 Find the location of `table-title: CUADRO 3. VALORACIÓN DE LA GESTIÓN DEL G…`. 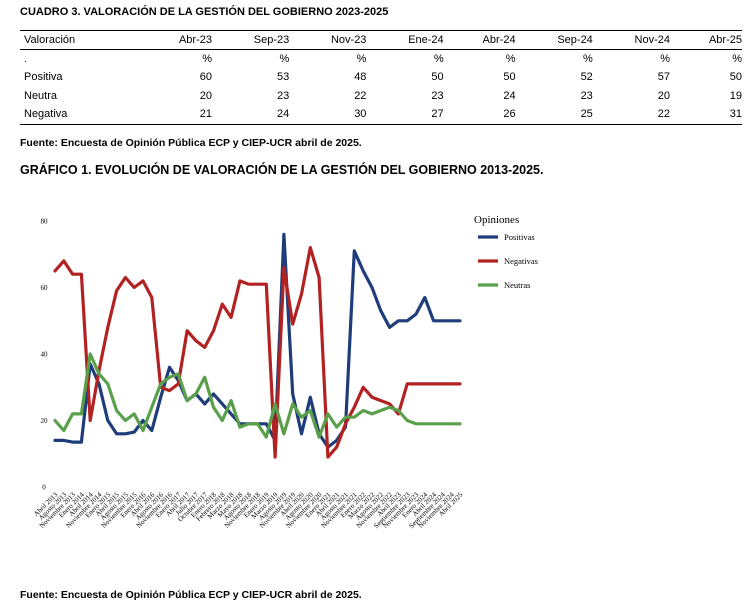

table-title: CUADRO 3. VALORACIÓN DE LA GESTIÓN DEL G… is located at coordinates (204, 12).